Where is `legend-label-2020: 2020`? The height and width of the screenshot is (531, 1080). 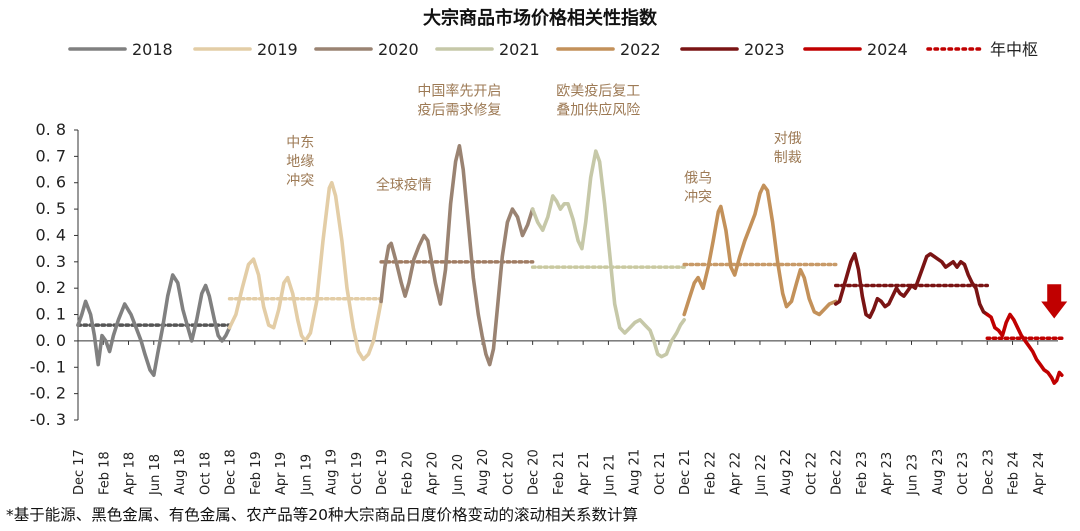
legend-label-2020: 2020 is located at coordinates (398, 49).